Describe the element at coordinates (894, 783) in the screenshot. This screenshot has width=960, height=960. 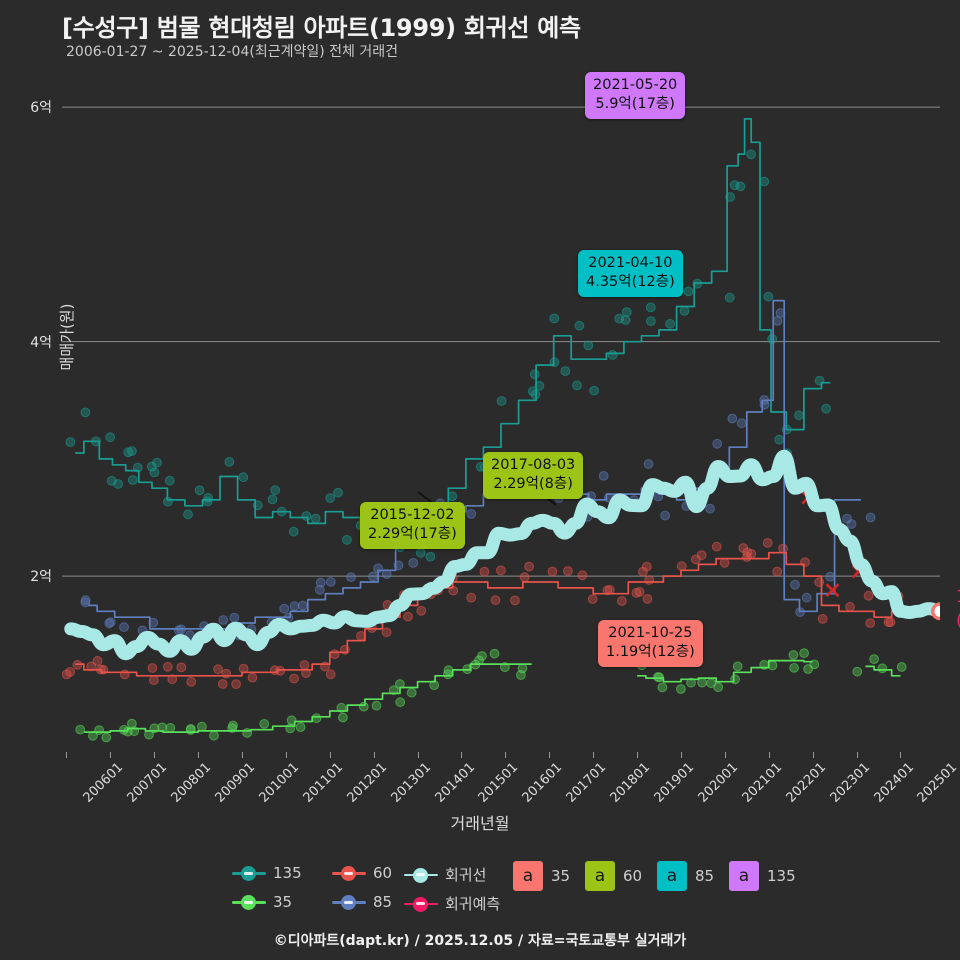
I see `x-axis-tick: 202401` at that location.